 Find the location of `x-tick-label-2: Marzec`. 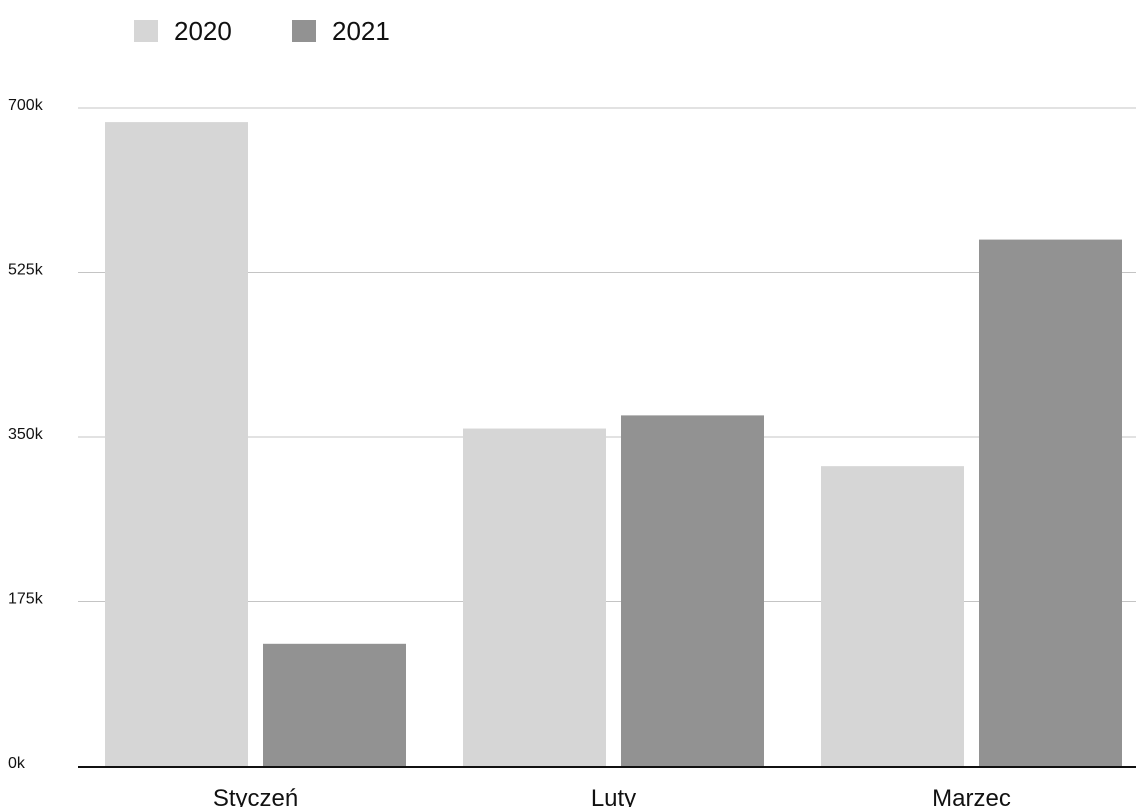

x-tick-label-2: Marzec is located at coordinates (971, 796).